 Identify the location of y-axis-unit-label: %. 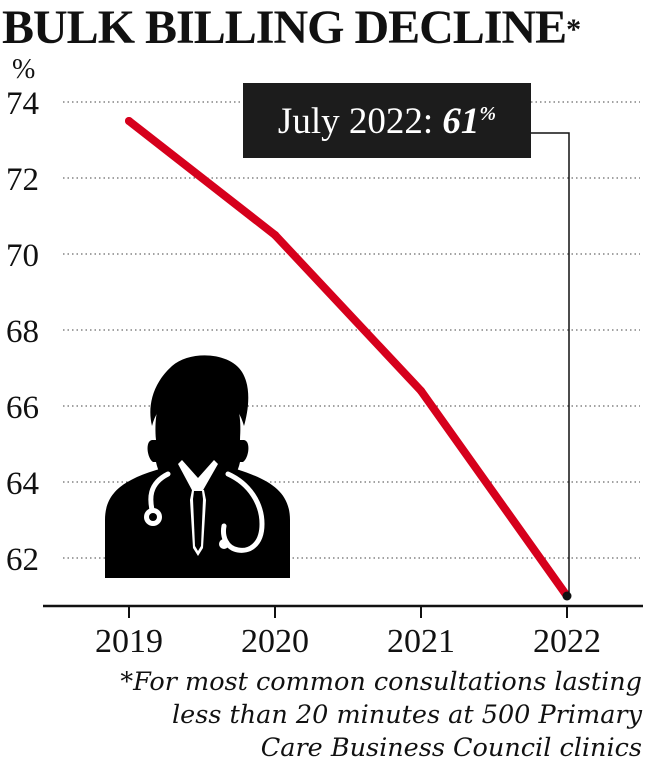
(23, 69).